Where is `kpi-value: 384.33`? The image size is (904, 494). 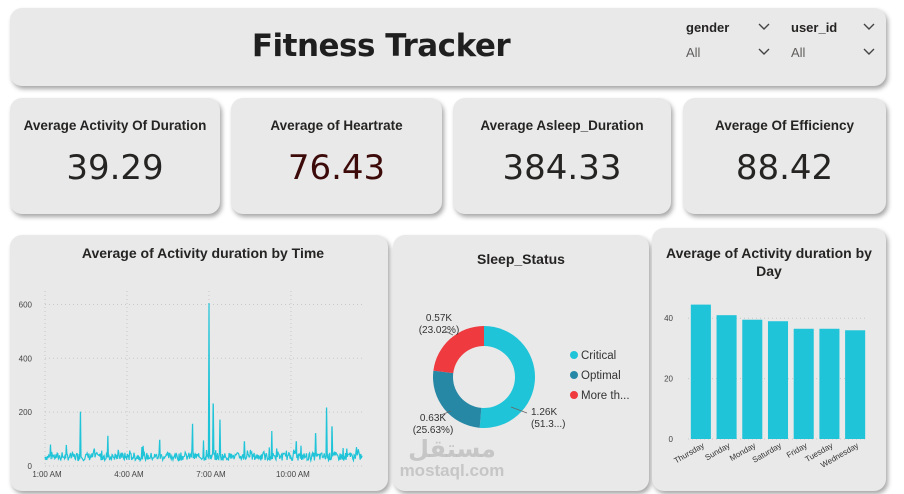
kpi-value: 384.33 is located at coordinates (562, 168).